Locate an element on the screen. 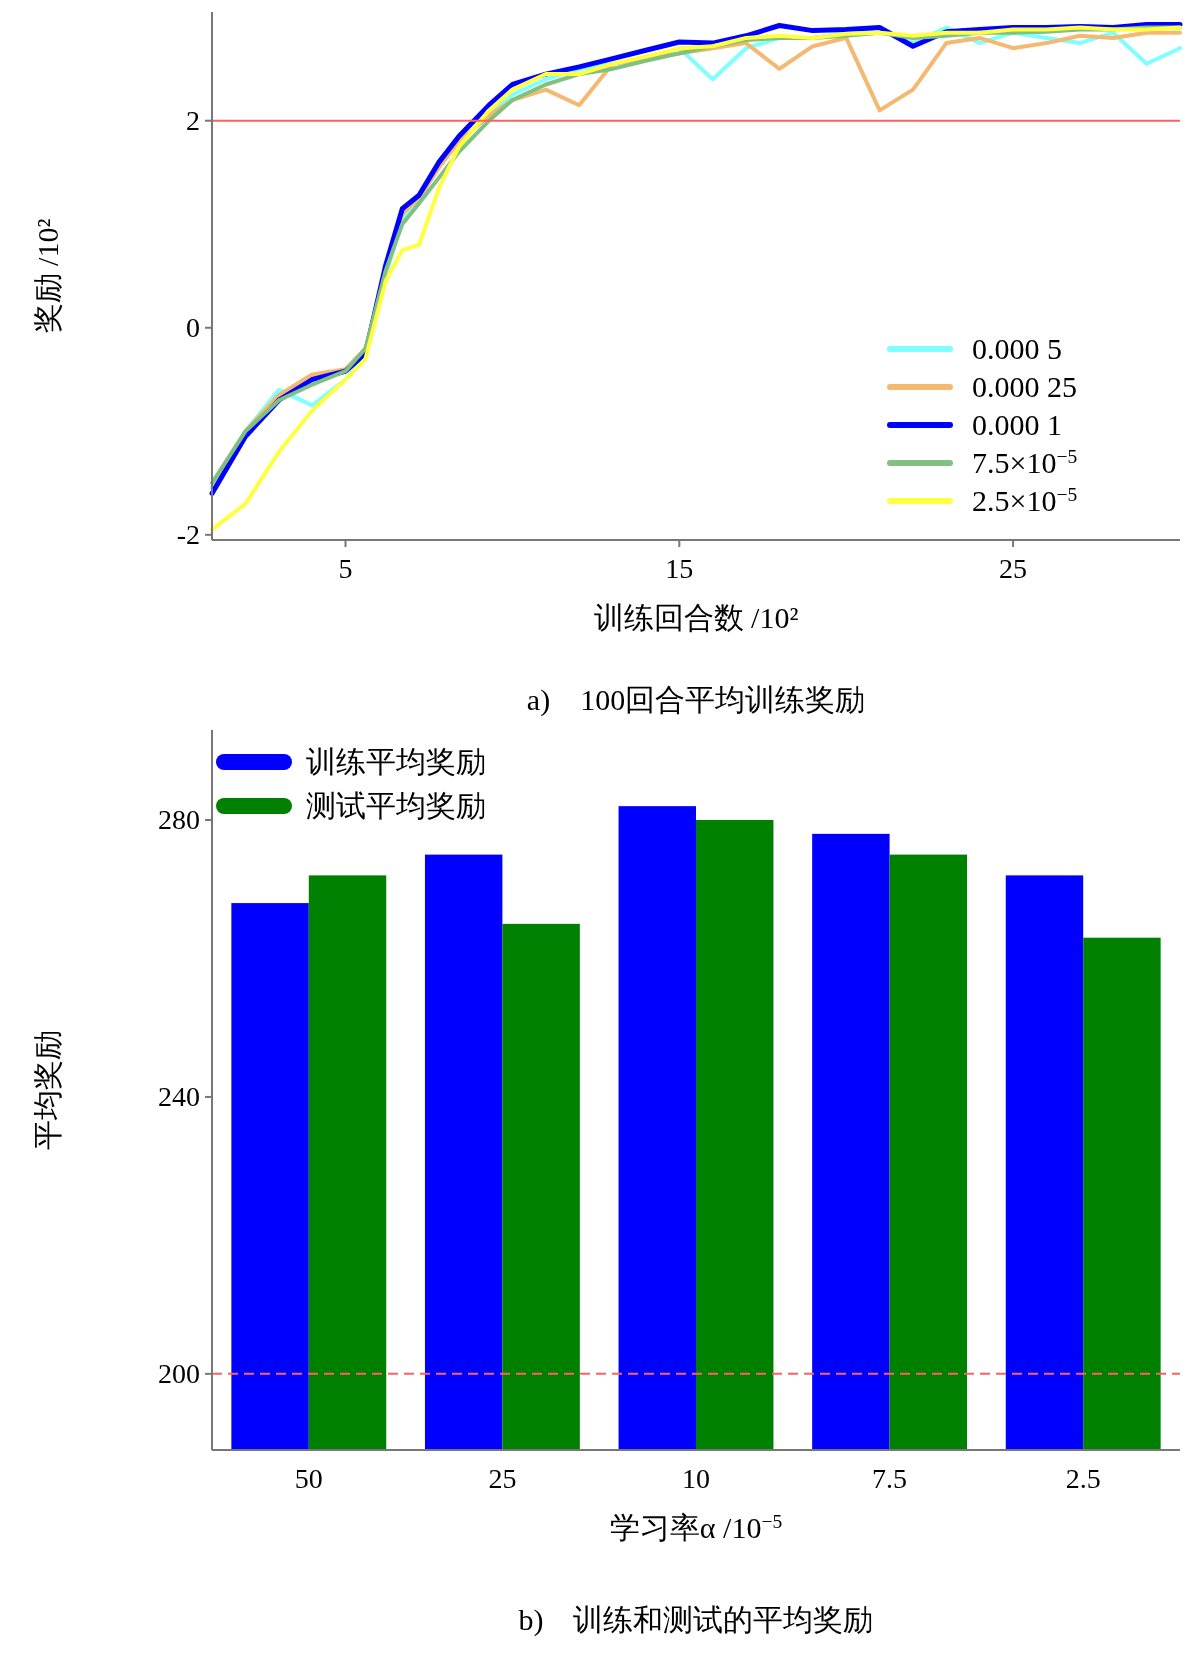  y-tick-label: 2 is located at coordinates (193, 120).